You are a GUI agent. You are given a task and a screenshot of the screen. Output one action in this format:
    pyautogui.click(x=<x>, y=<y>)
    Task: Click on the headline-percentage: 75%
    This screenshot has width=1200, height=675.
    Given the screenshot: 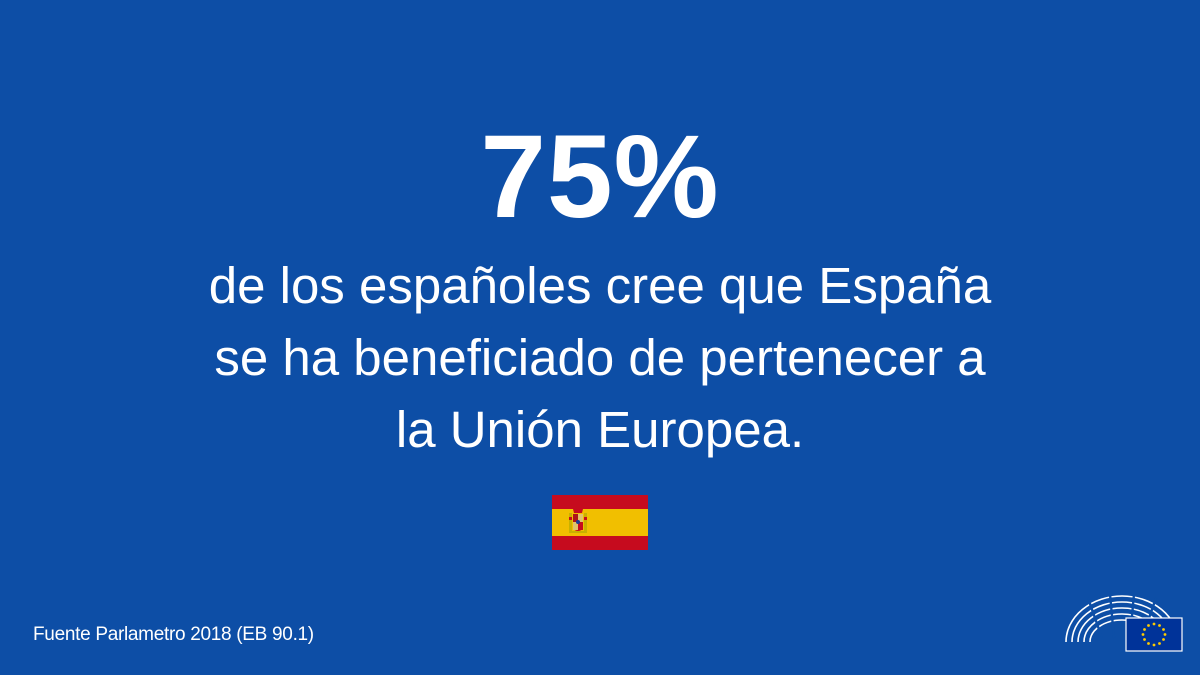 What is the action you would take?
    pyautogui.click(x=600, y=177)
    